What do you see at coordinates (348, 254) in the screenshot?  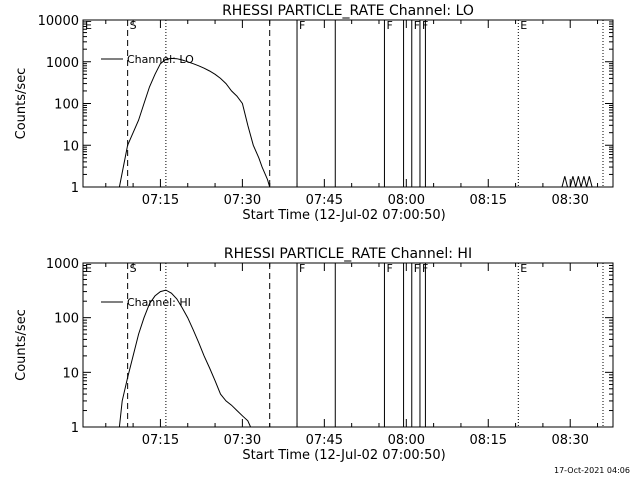 I see `chart-title: RHESSI PARTICLE_RATE Channel: HI` at bounding box center [348, 254].